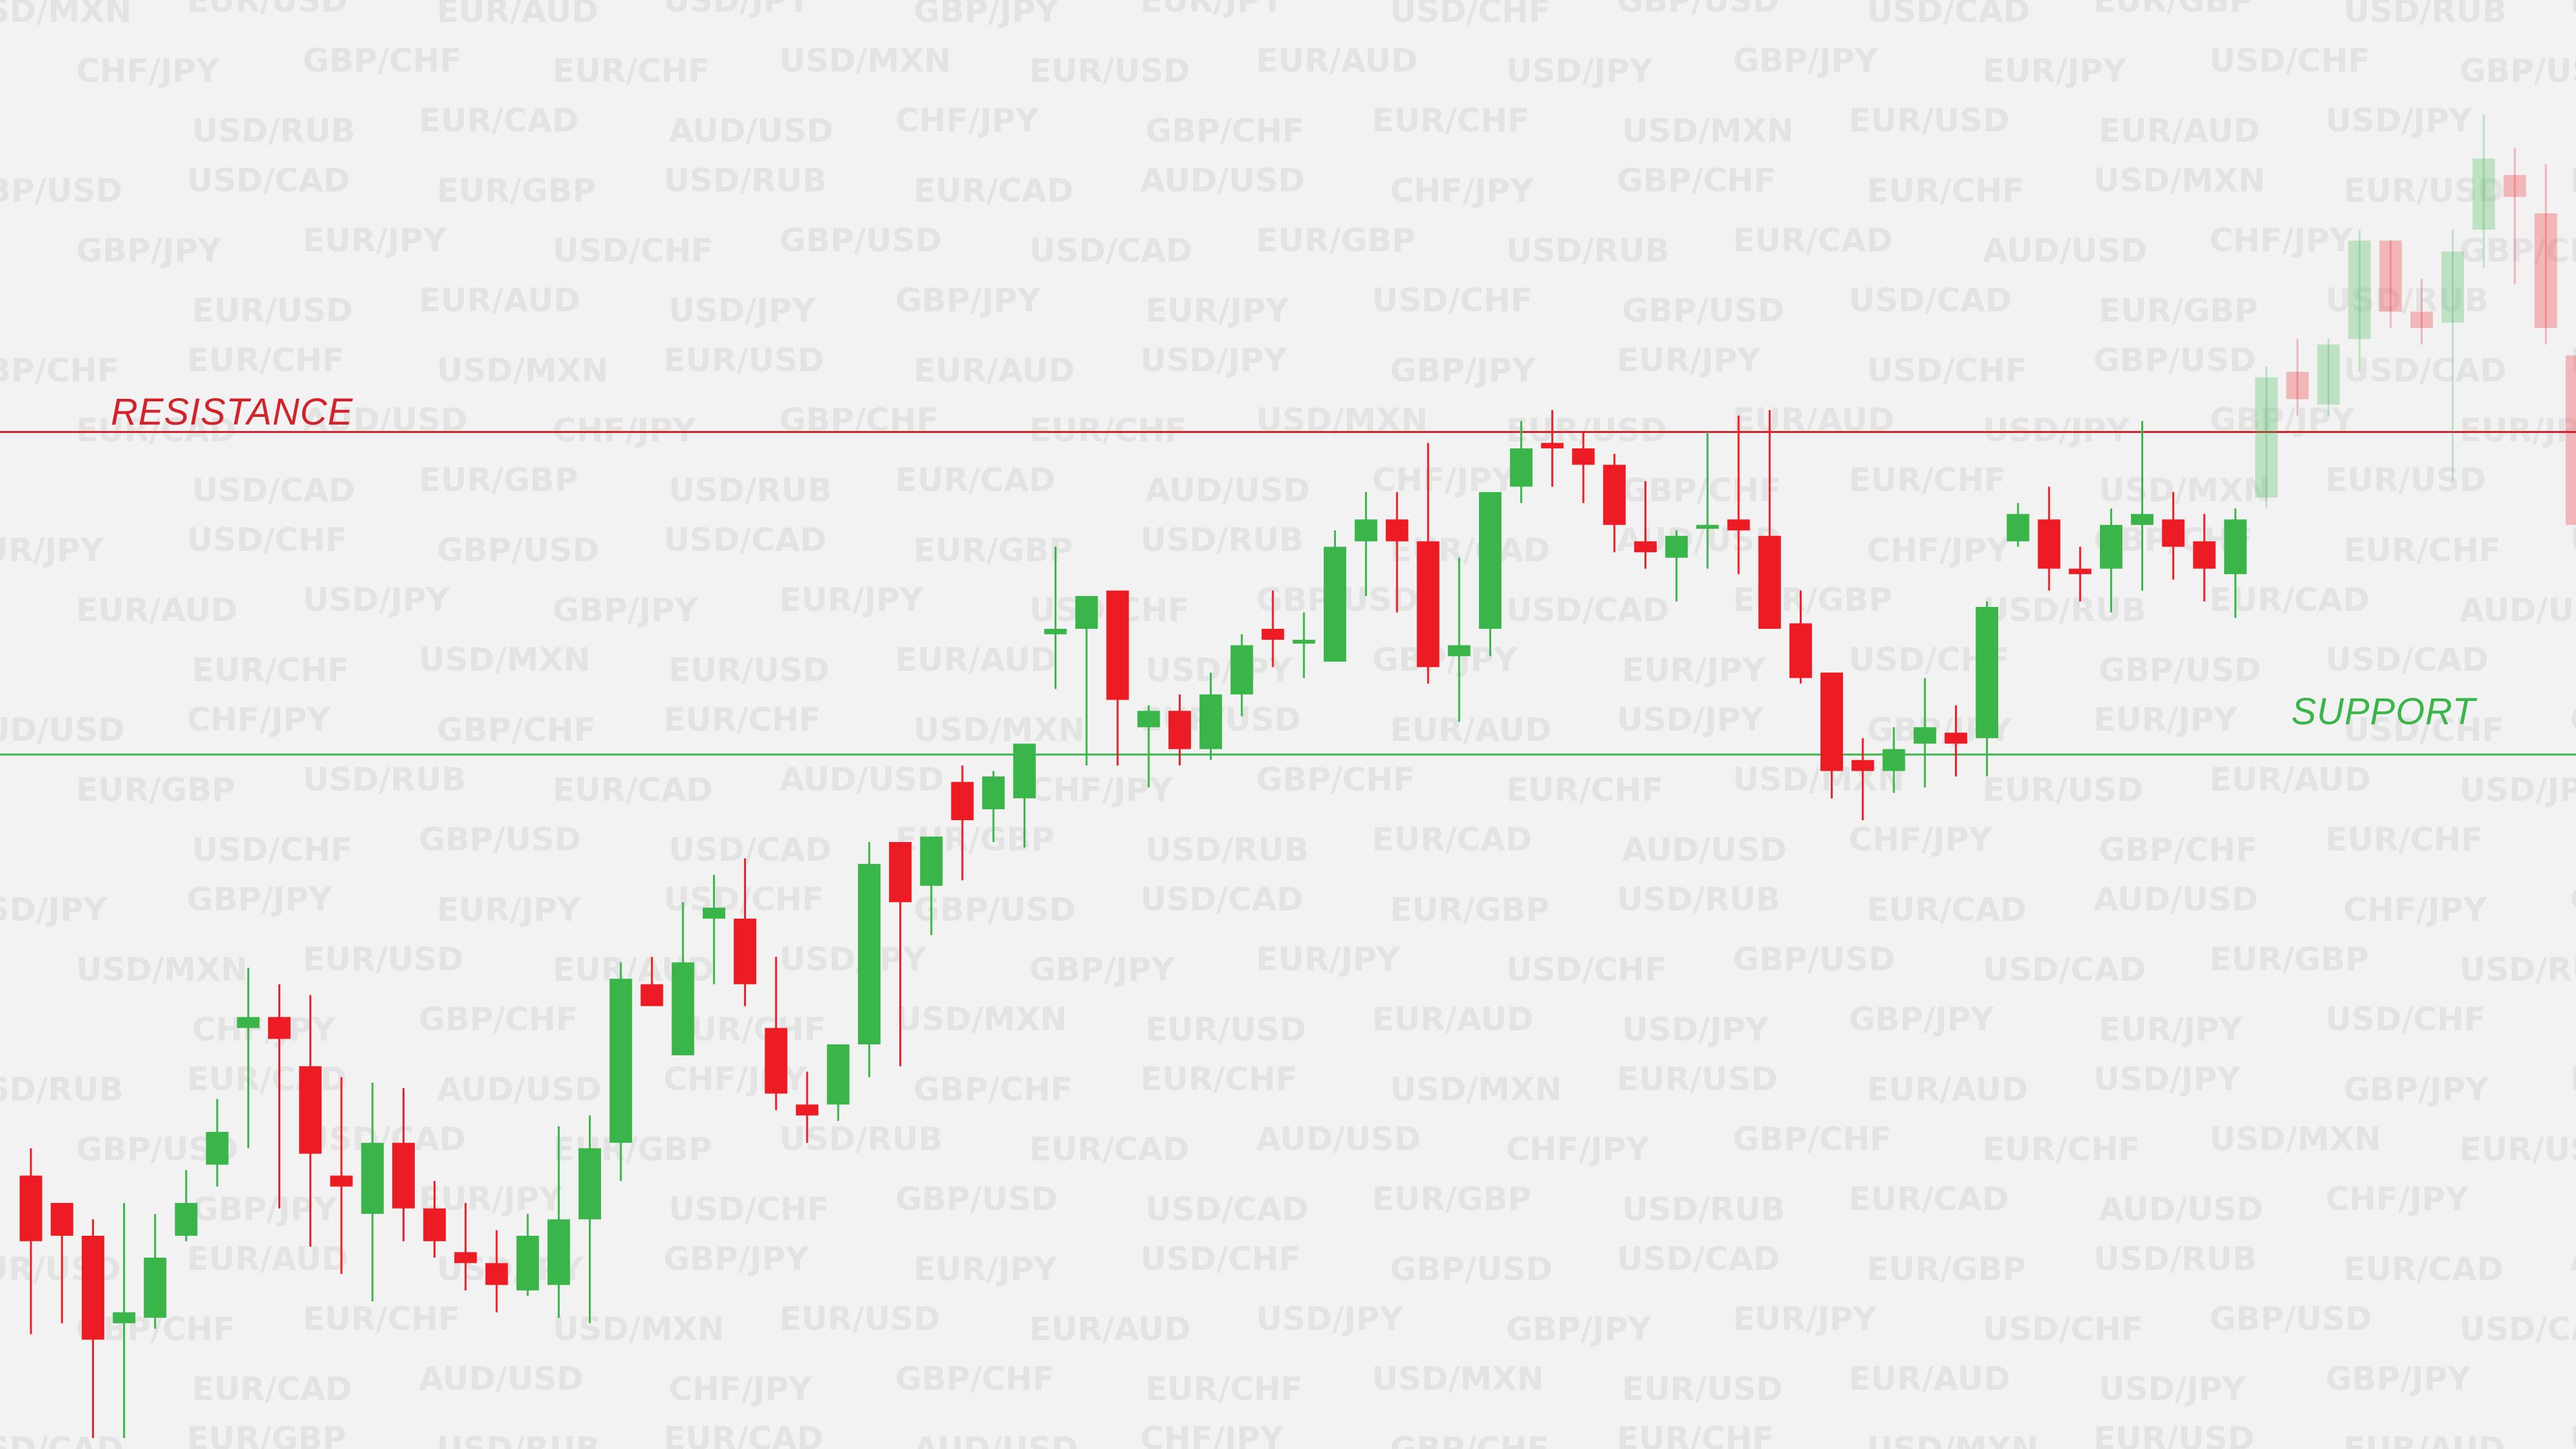 This screenshot has height=1449, width=2576. I want to click on support-label: SUPPORT, so click(2383, 712).